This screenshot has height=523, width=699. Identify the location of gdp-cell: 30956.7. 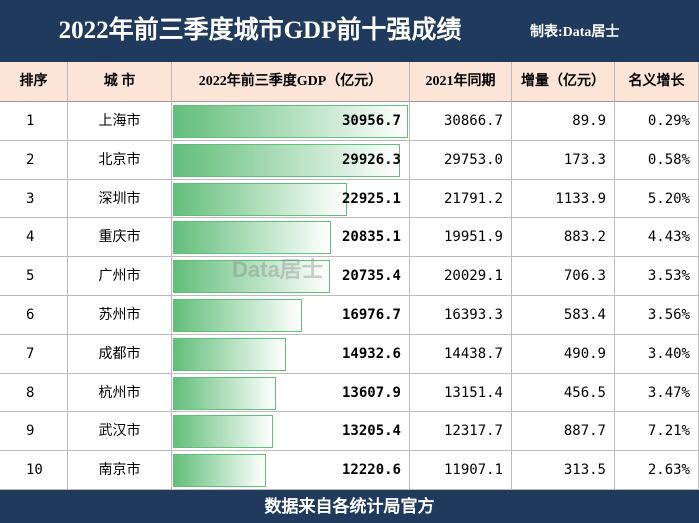
(291, 121).